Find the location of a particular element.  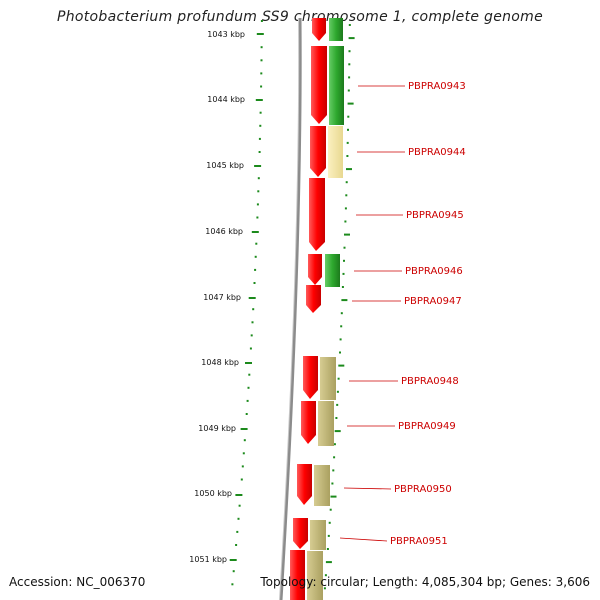

cds-track is located at coordinates (308, 309).